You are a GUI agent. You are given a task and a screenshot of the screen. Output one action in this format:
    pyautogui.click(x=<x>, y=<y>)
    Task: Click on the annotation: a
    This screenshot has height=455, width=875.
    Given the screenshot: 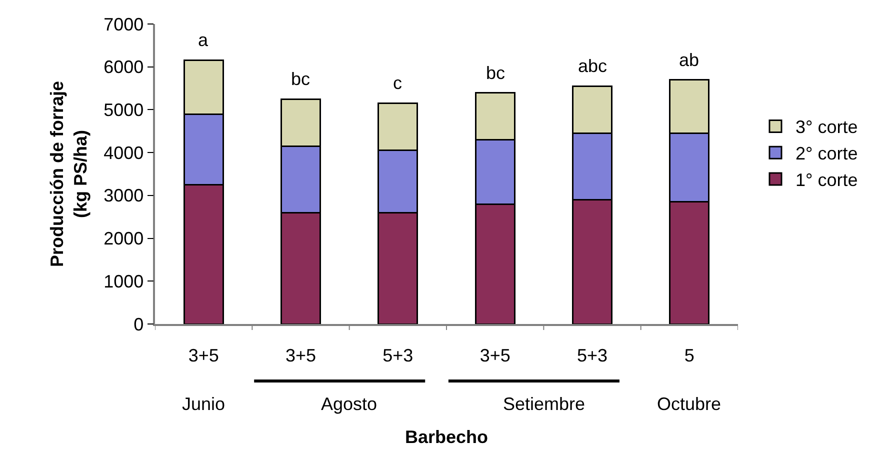 What is the action you would take?
    pyautogui.click(x=203, y=40)
    